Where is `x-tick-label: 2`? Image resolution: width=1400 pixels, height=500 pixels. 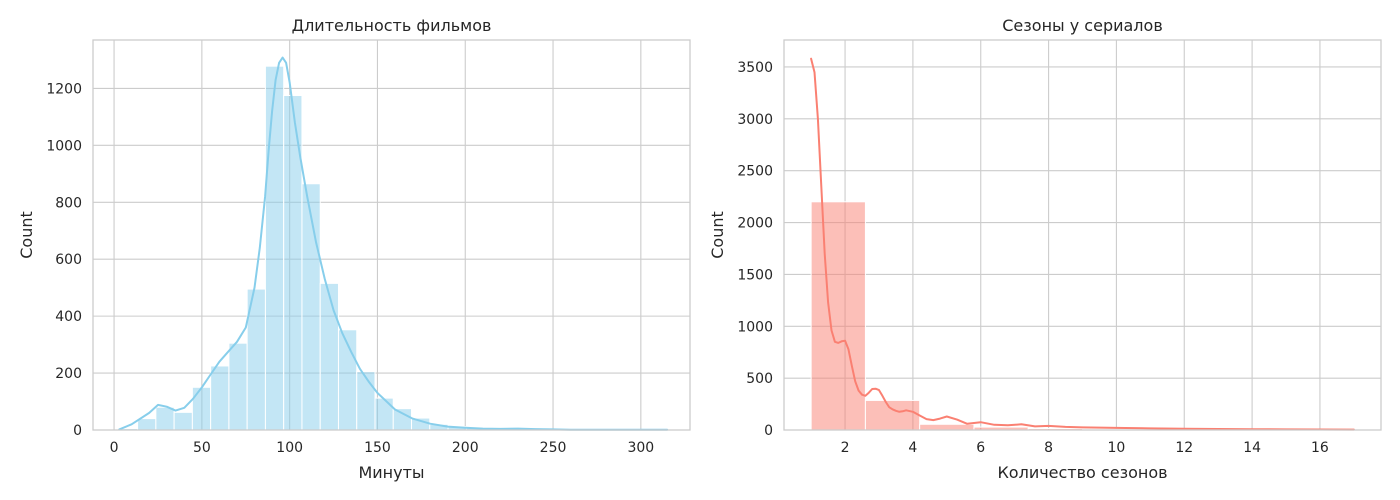
x-tick-label: 2 is located at coordinates (845, 448).